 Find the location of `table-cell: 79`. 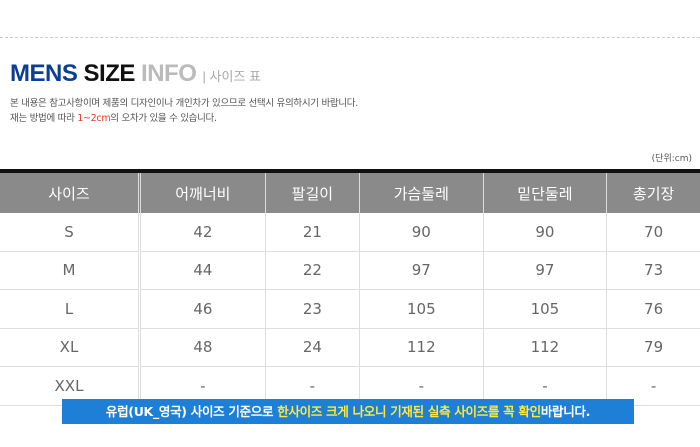

table-cell: 79 is located at coordinates (653, 347).